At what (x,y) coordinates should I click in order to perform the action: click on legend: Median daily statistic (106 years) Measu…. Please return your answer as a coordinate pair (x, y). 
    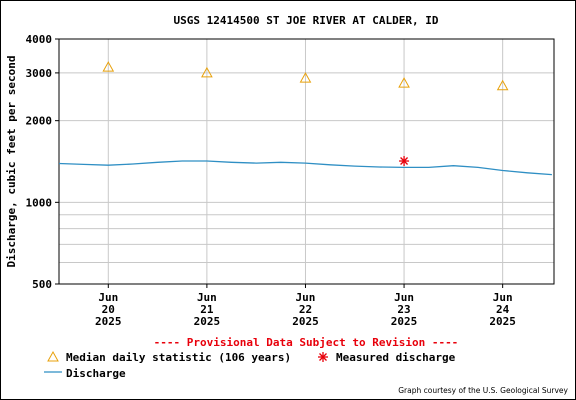
    Looking at the image, I should click on (250, 365).